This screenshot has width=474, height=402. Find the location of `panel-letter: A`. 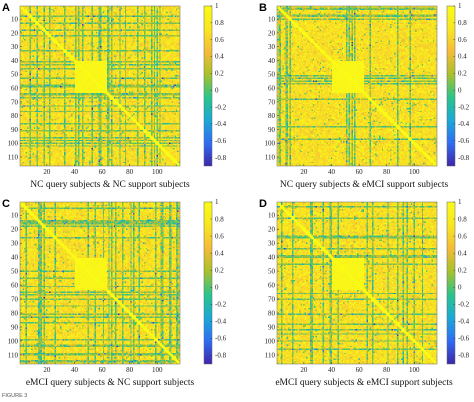

panel-letter: A is located at coordinates (6, 8).